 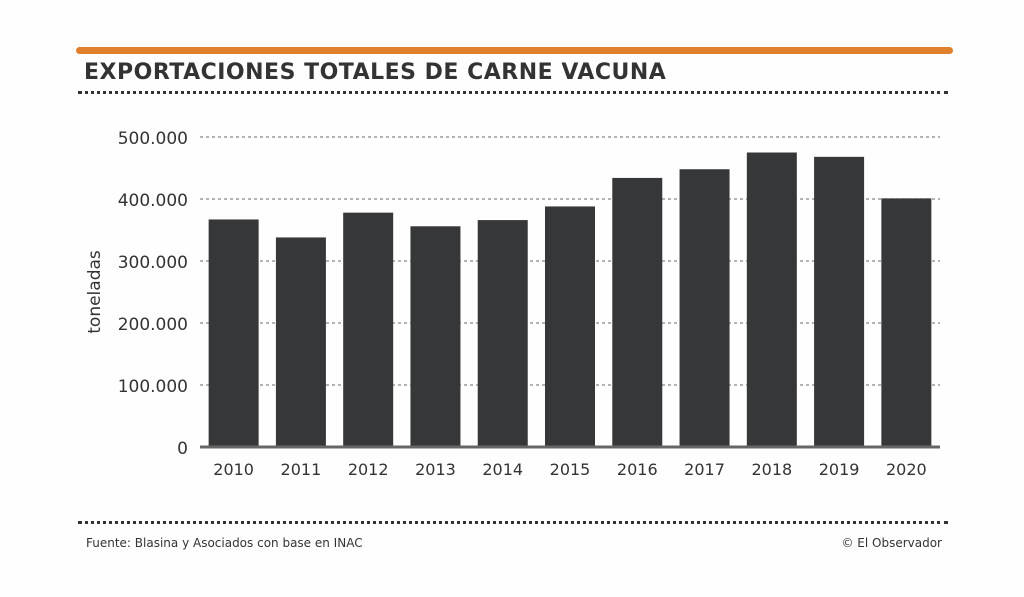 I want to click on bar-2018, so click(x=771, y=299).